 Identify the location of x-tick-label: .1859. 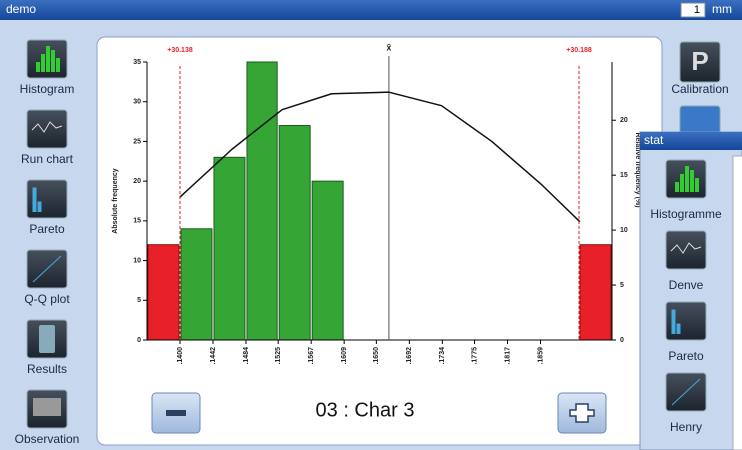
(540, 356).